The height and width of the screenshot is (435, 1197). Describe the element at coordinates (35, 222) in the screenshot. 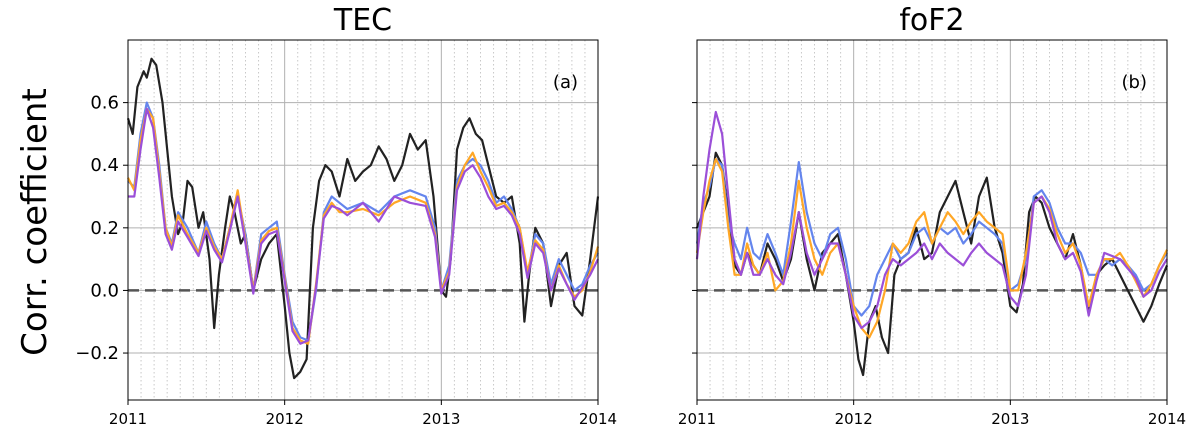

I see `y-axis-label: Corr. coefficient` at that location.